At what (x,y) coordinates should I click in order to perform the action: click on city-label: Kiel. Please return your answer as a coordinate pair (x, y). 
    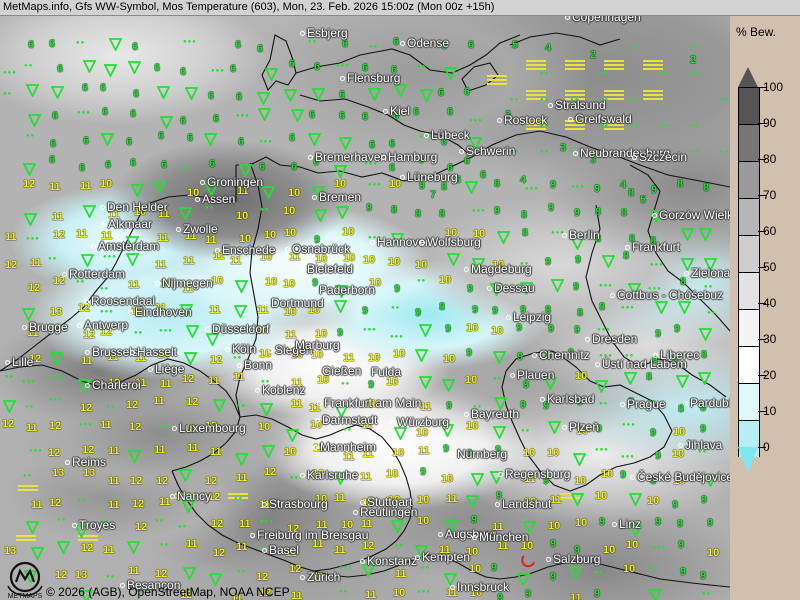
    Looking at the image, I should click on (396, 111).